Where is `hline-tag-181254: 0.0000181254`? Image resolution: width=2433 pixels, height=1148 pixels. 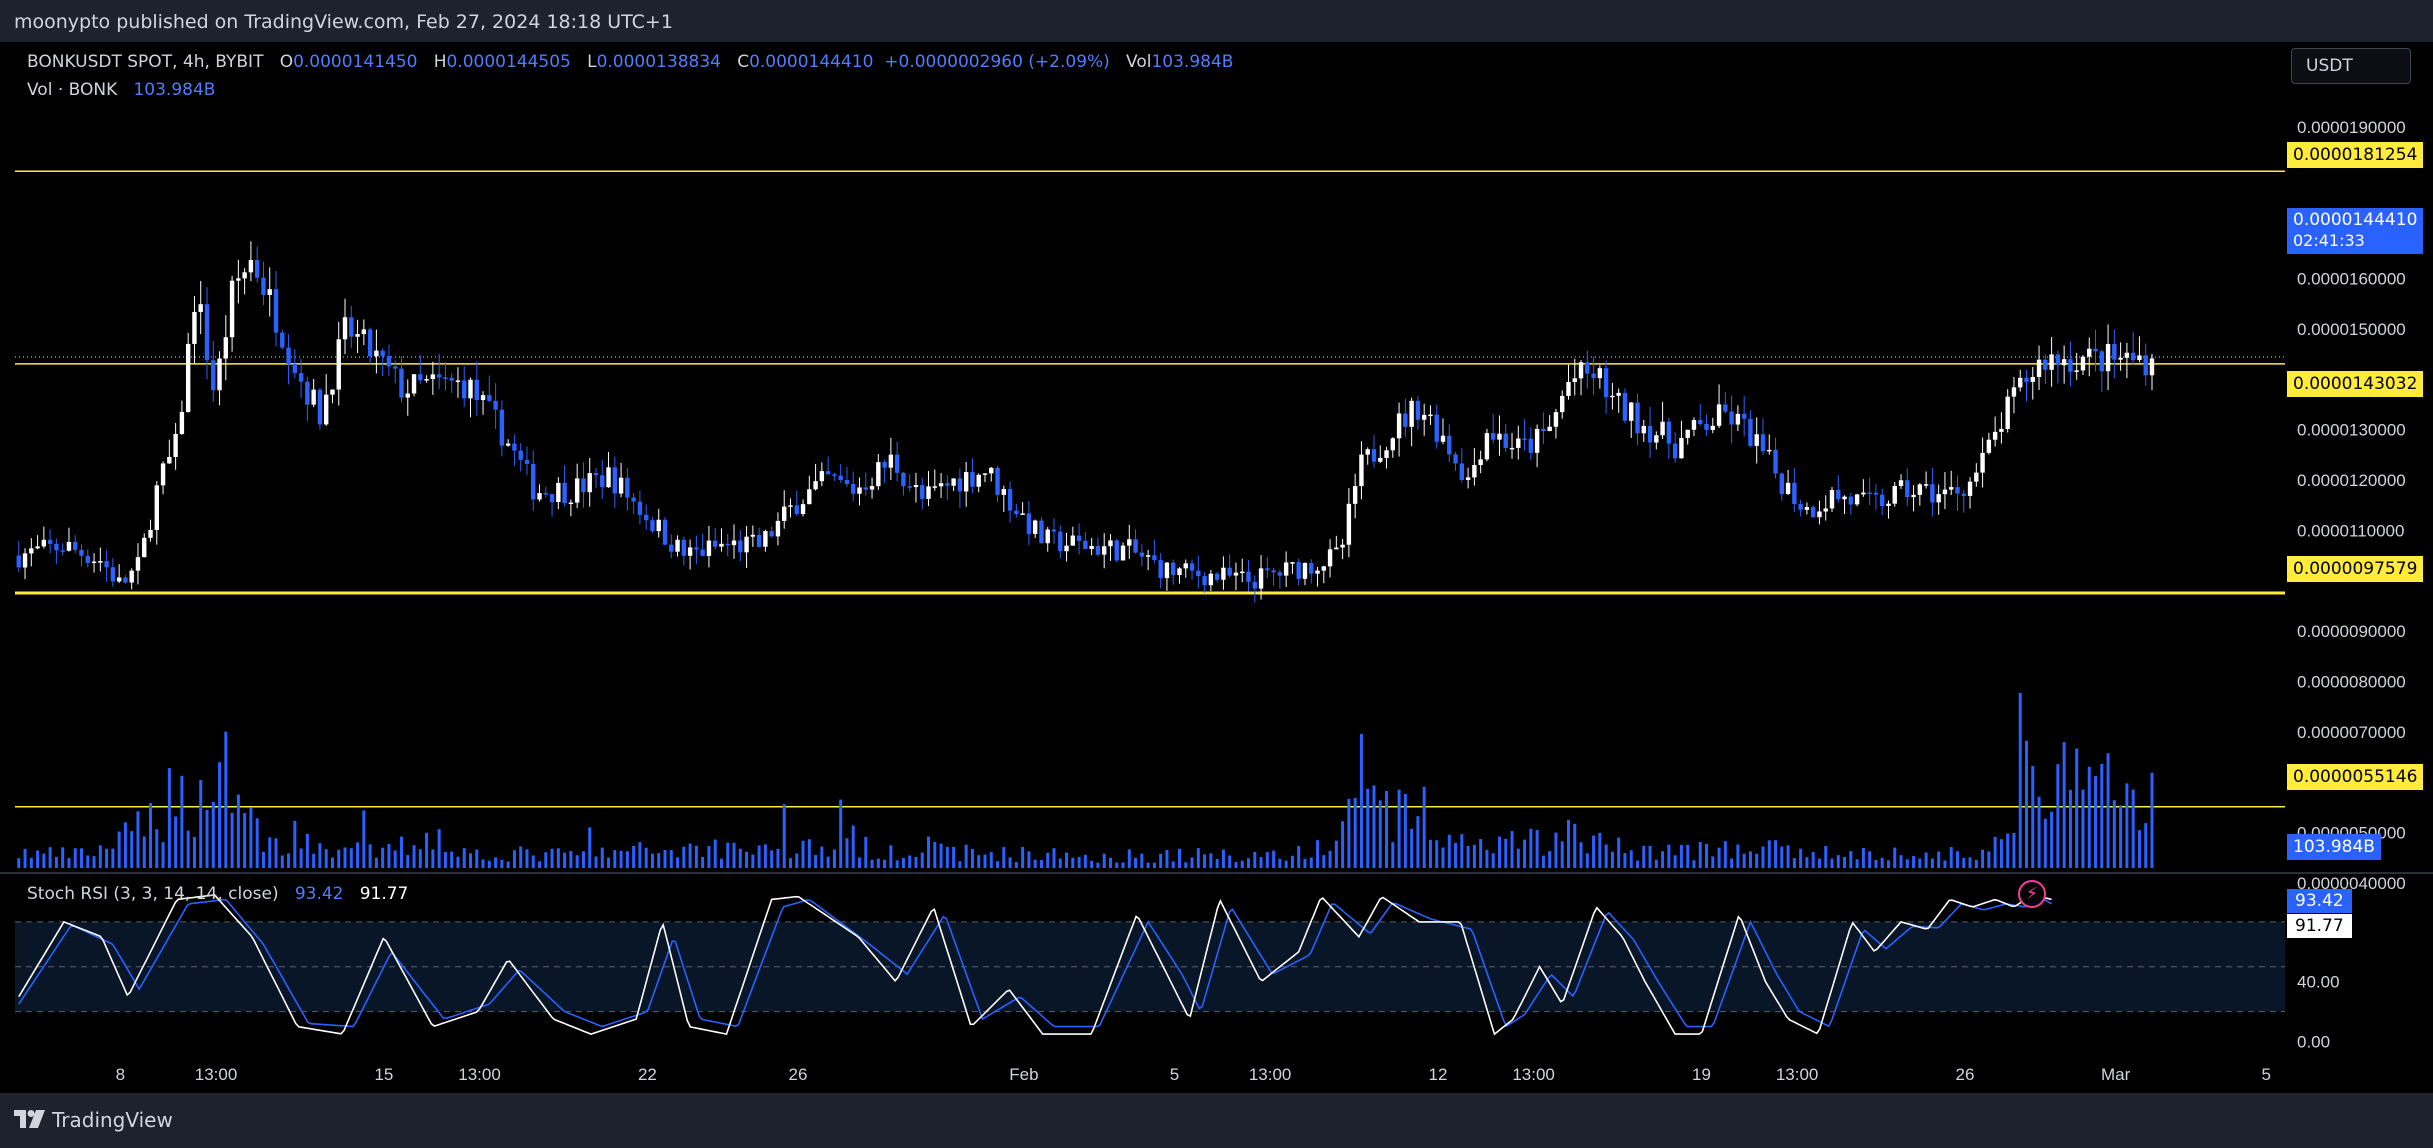
hline-tag-181254: 0.0000181254 is located at coordinates (2355, 155).